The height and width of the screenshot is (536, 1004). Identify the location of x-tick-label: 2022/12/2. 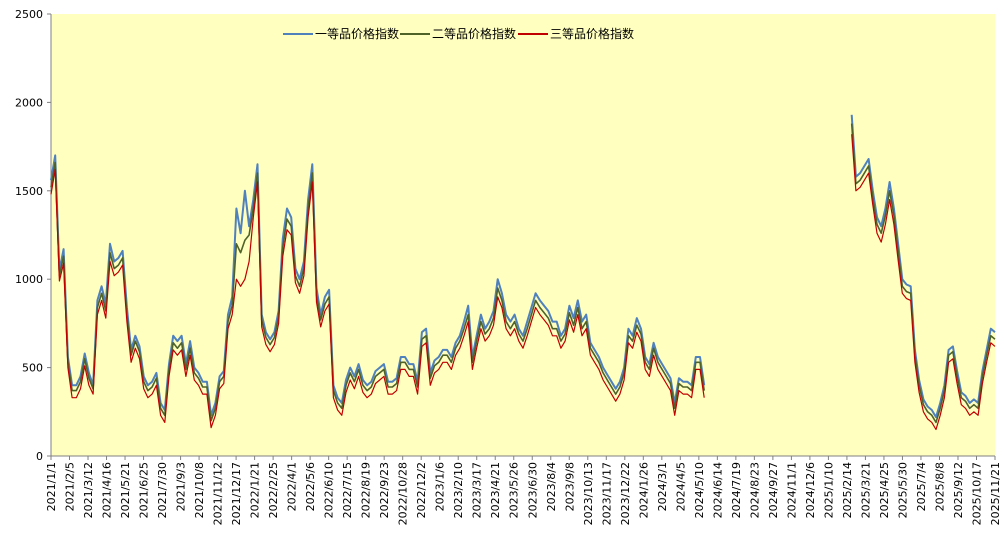
(421, 490).